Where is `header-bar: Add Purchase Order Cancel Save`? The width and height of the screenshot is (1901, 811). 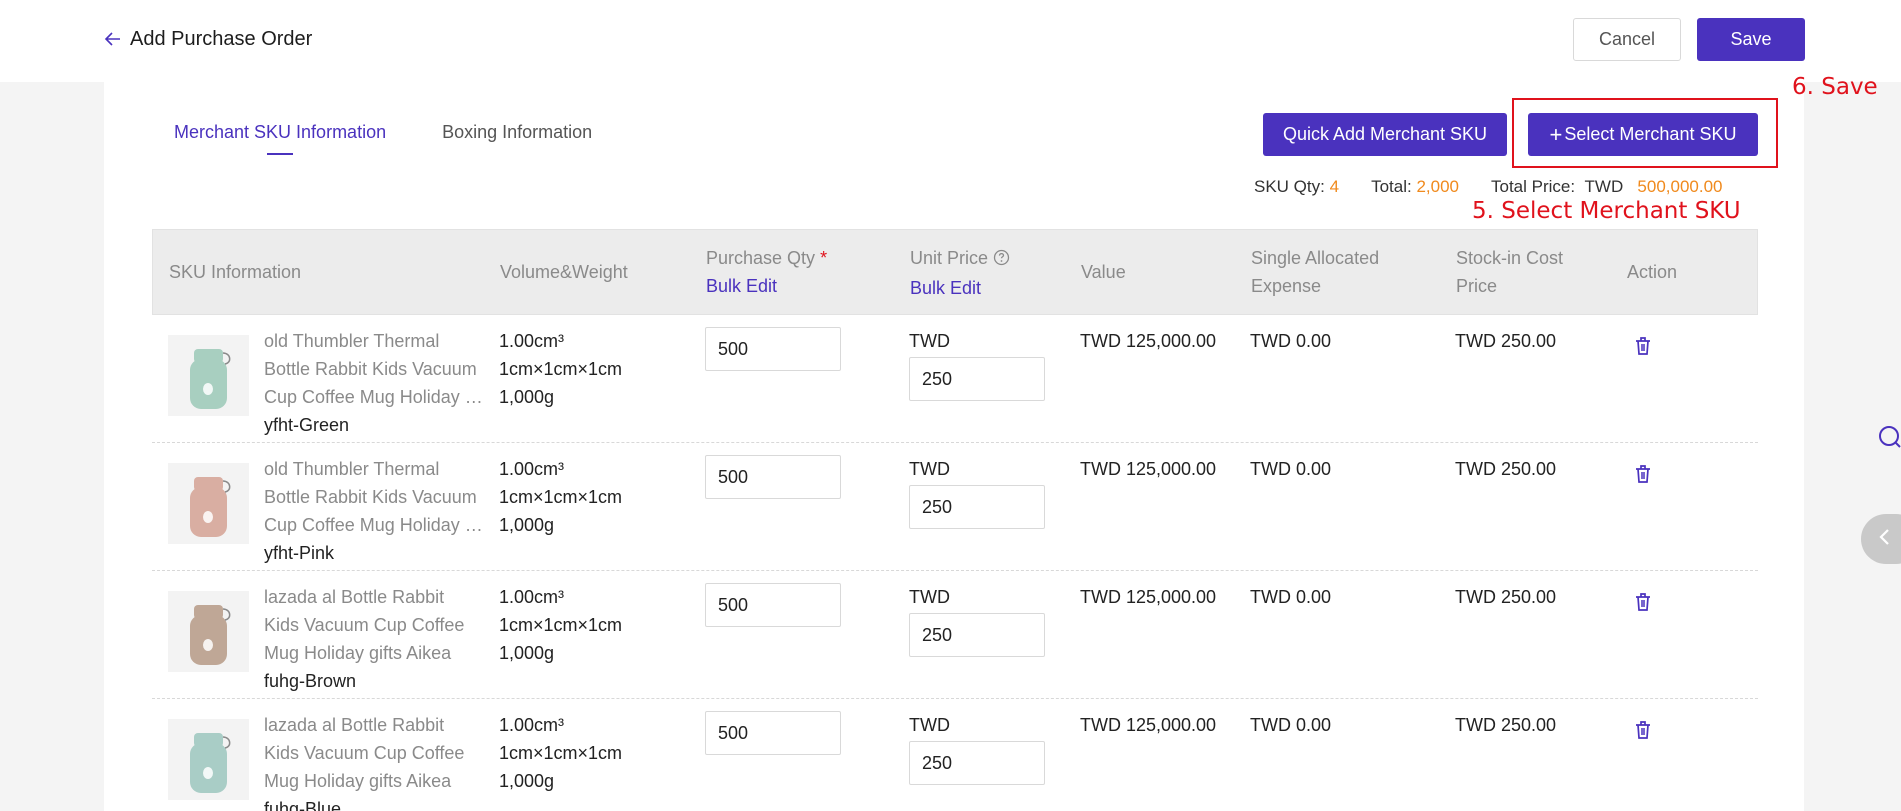
header-bar: Add Purchase Order Cancel Save is located at coordinates (950, 41).